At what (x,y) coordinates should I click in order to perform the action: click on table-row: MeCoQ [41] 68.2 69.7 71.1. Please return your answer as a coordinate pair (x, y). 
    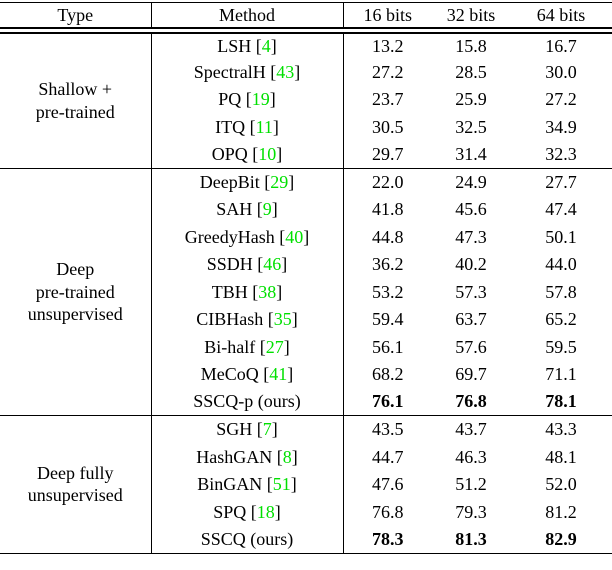
    Looking at the image, I should click on (306, 374).